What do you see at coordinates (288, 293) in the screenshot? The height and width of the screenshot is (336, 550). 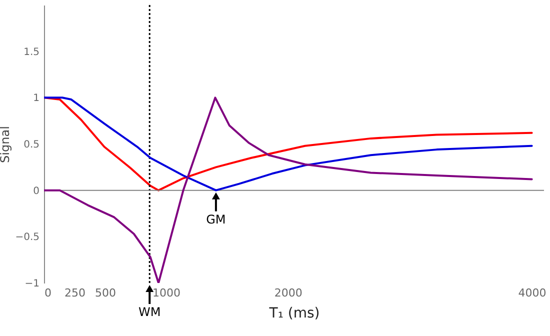 I see `x-tick-label: 2000` at bounding box center [288, 293].